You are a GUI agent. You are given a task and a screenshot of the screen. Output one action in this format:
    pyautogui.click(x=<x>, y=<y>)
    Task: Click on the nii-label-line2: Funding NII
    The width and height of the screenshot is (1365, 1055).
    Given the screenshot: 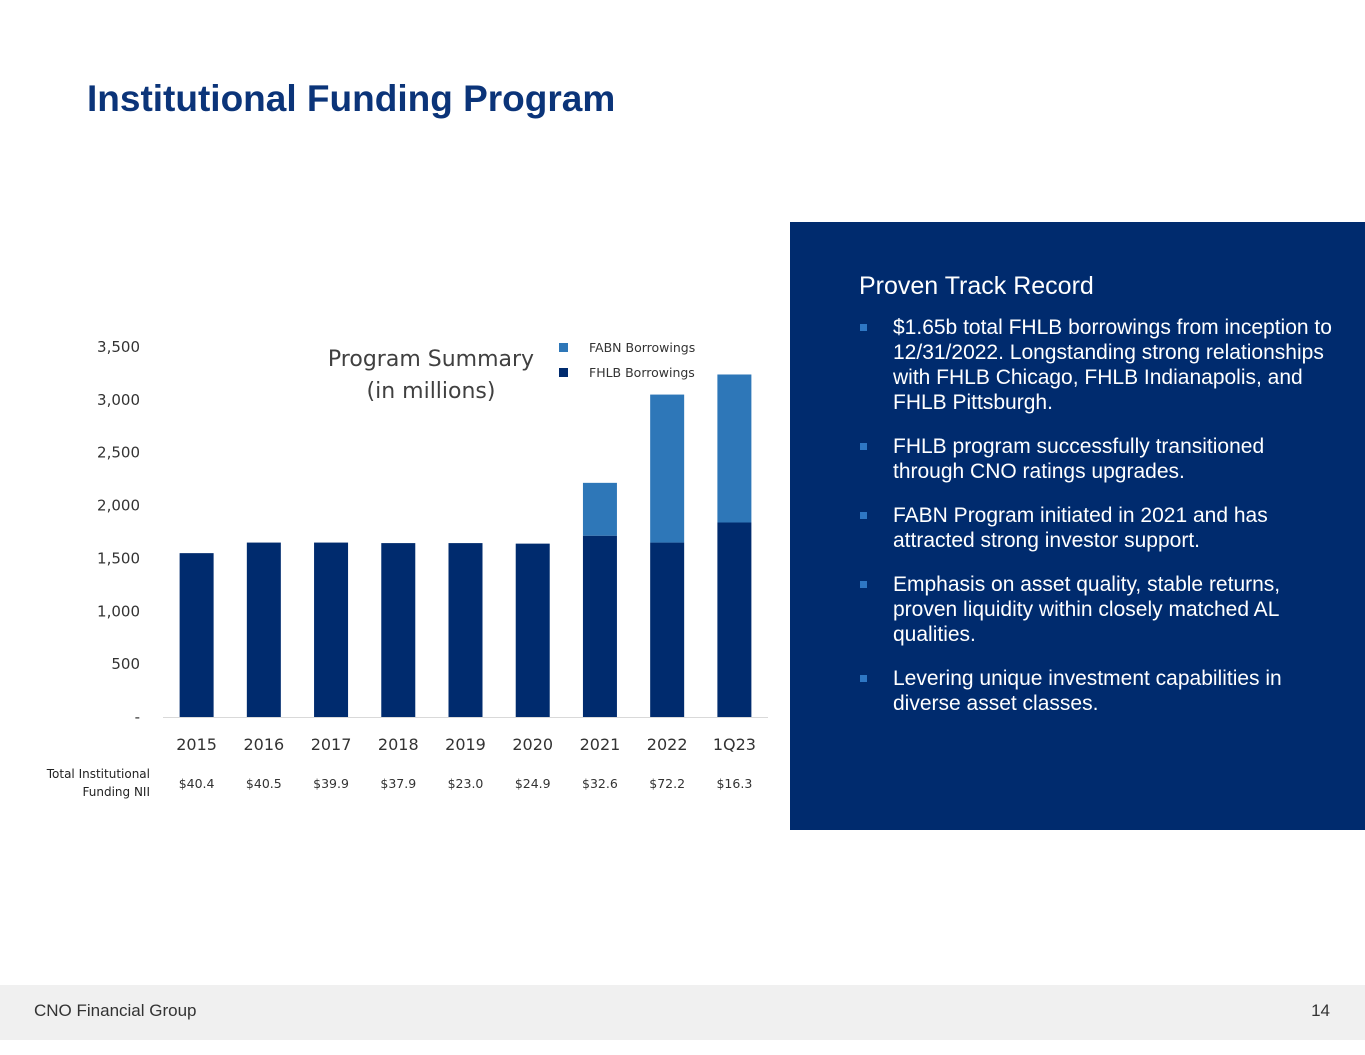 What is the action you would take?
    pyautogui.click(x=116, y=792)
    